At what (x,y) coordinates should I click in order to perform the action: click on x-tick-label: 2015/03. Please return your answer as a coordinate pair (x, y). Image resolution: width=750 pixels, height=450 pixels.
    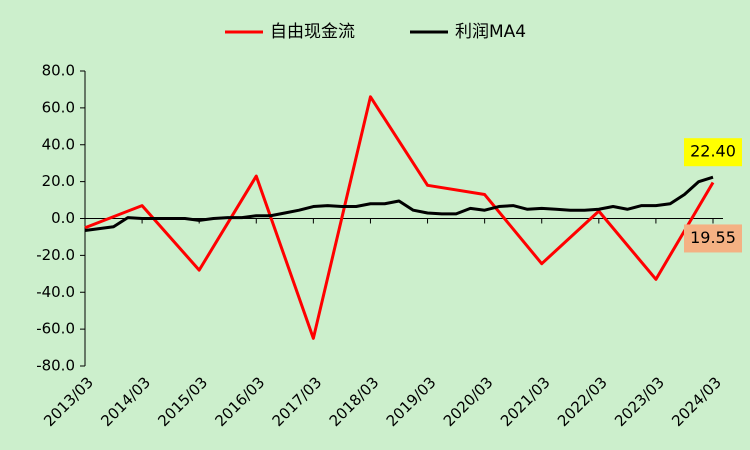
    Looking at the image, I should click on (182, 401).